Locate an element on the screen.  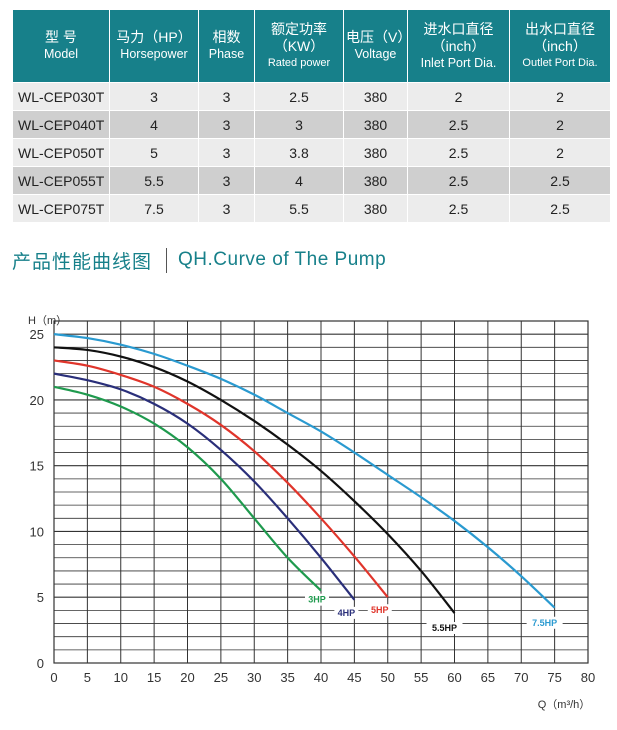
cell-rated-power: 3.8 is located at coordinates (299, 152).